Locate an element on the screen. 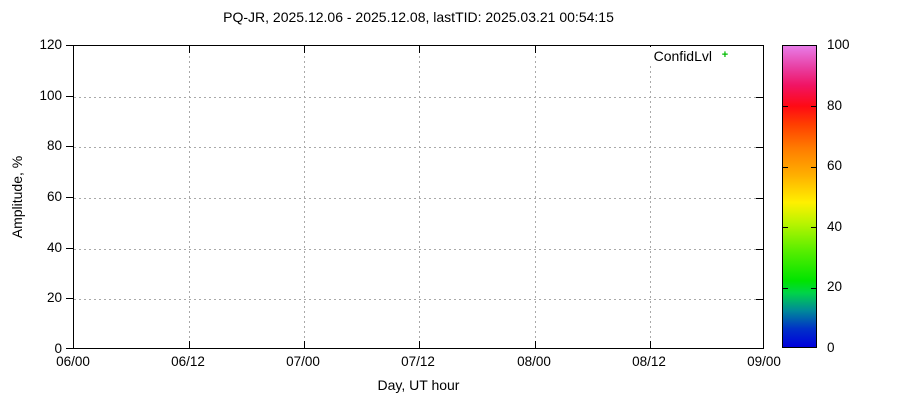  x-tick-label: 08/12 is located at coordinates (649, 361).